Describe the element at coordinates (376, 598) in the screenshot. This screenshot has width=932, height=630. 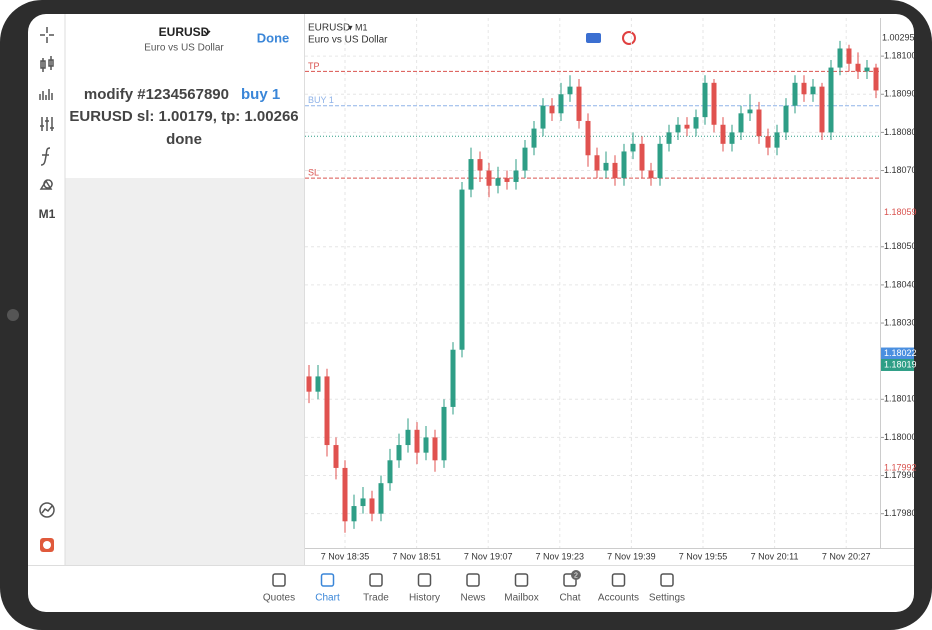
I see `tab-label: Trade` at that location.